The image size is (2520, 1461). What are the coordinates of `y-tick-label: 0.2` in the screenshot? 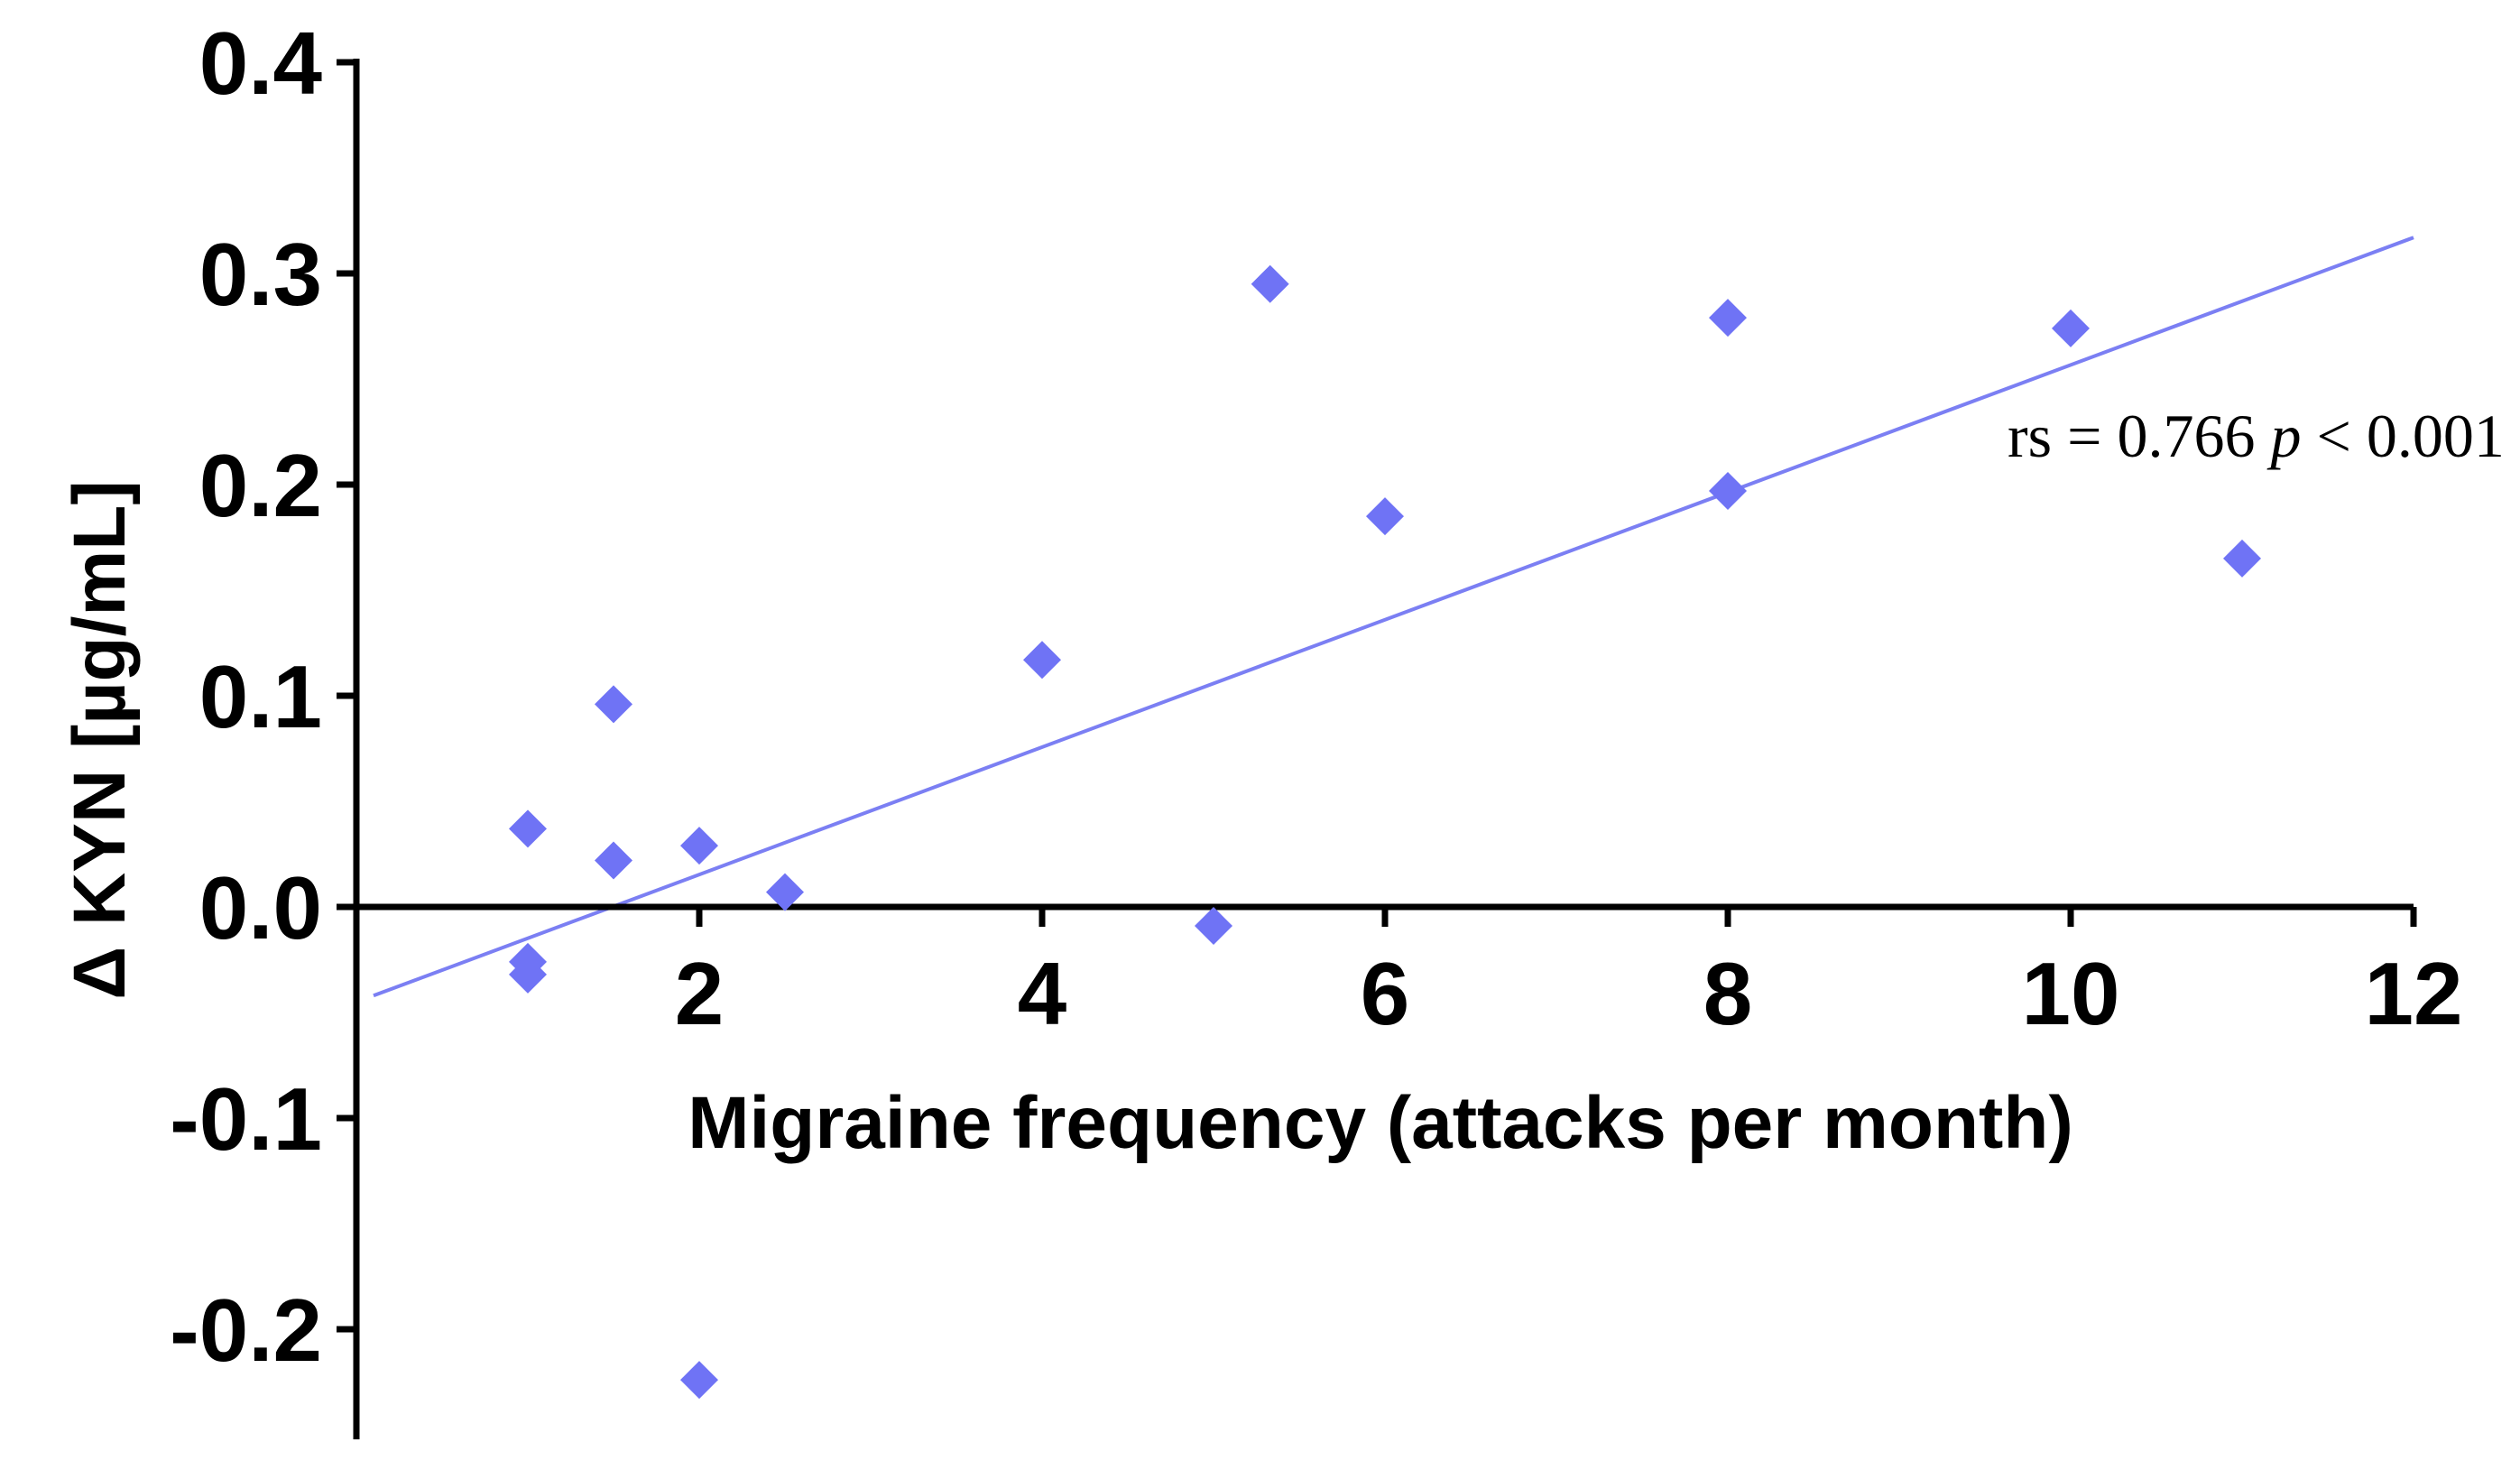 It's located at (260, 485).